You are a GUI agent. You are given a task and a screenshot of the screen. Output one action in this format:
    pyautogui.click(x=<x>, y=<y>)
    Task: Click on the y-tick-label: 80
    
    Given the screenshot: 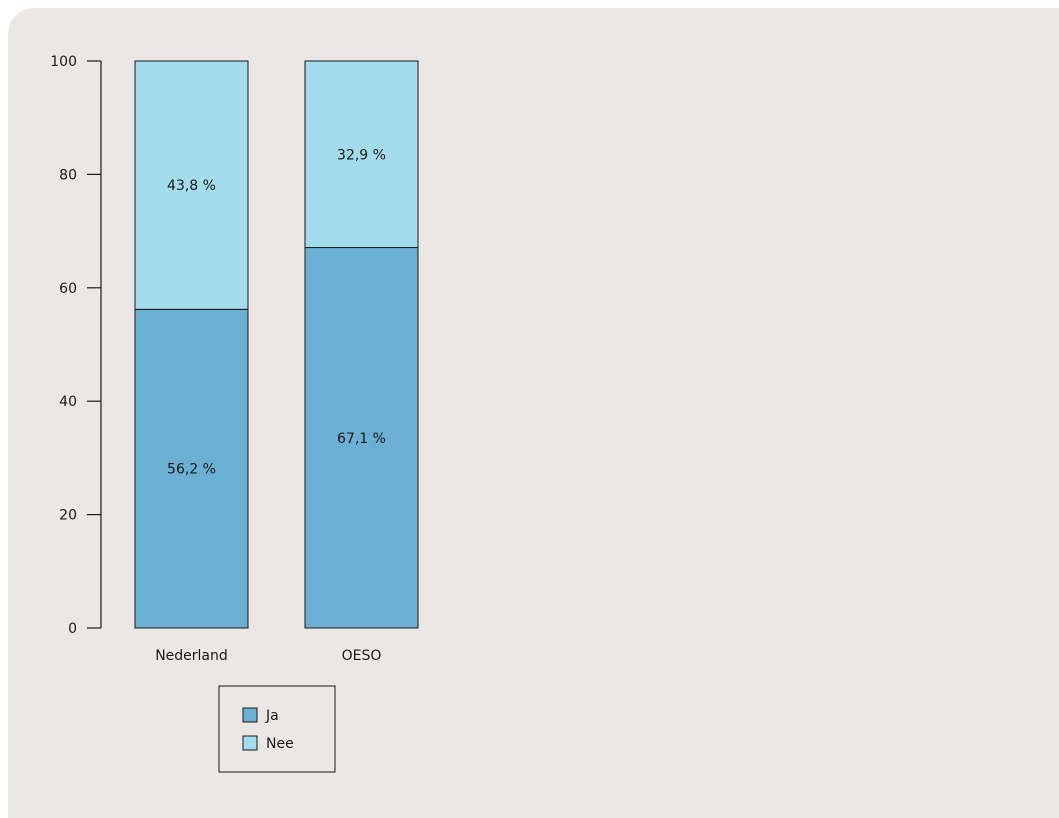 What is the action you would take?
    pyautogui.click(x=68, y=175)
    